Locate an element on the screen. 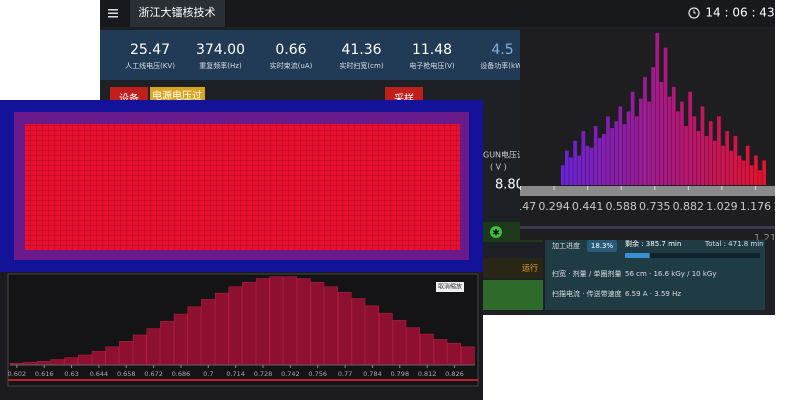  button-label: 电源电压过 is located at coordinates (177, 95).